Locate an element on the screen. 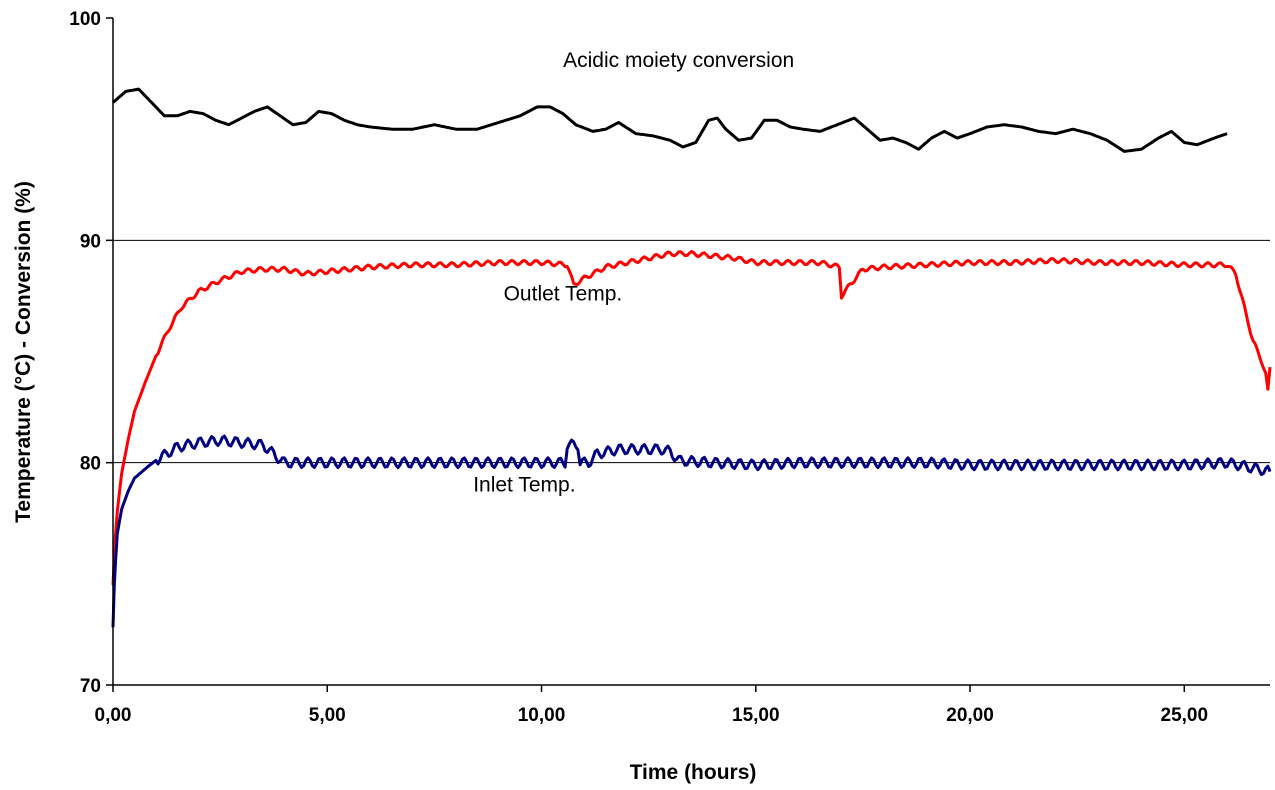 This screenshot has width=1275, height=790. annotation-label: Outlet Temp. is located at coordinates (563, 293).